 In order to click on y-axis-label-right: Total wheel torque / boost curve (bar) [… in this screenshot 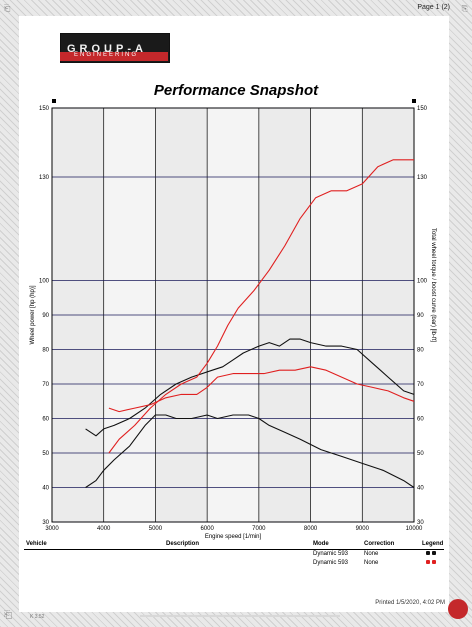, I will do `click(433, 285)`.